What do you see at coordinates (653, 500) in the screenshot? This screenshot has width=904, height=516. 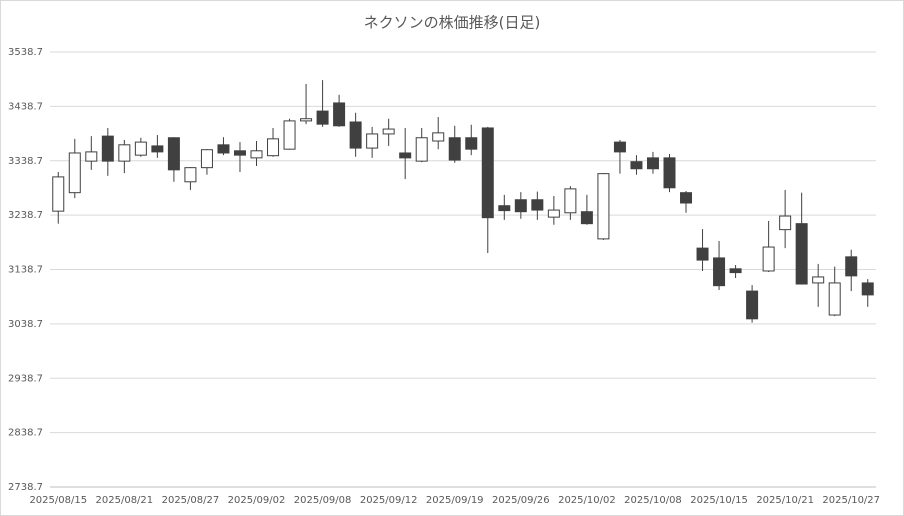 I see `x-tick-label: 2025/10/08` at bounding box center [653, 500].